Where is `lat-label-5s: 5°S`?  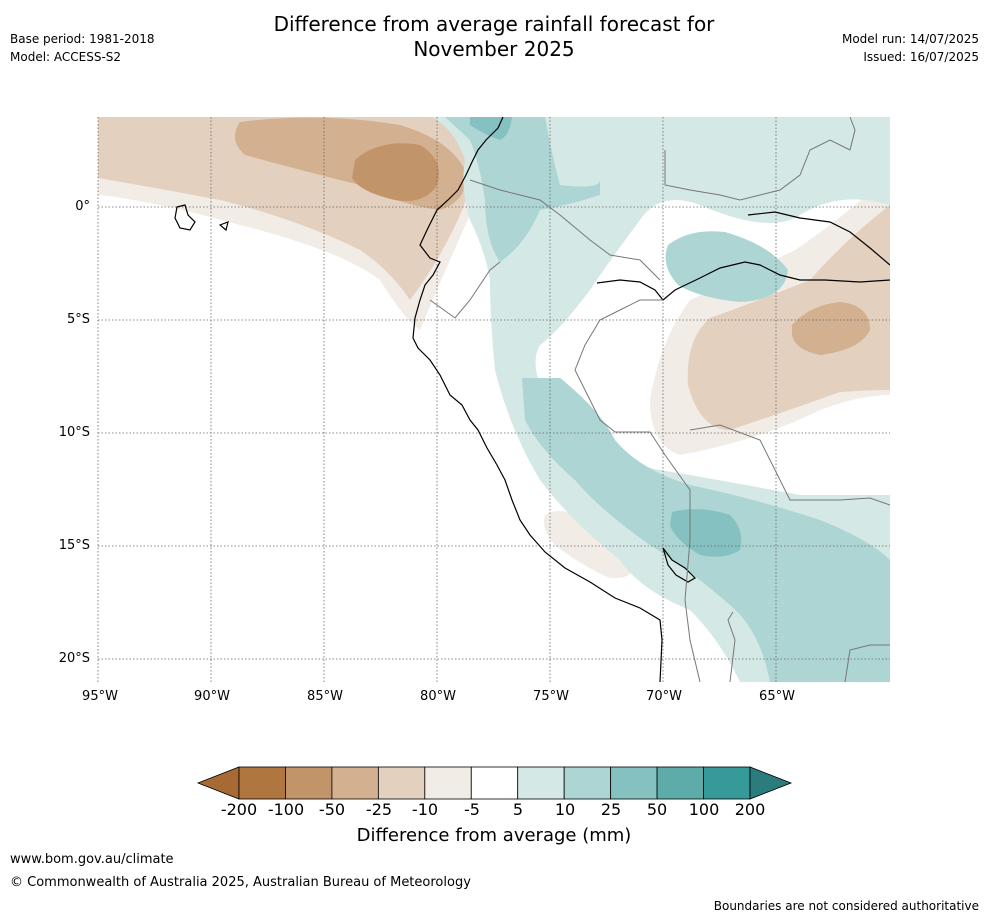
lat-label-5s: 5°S is located at coordinates (78, 319).